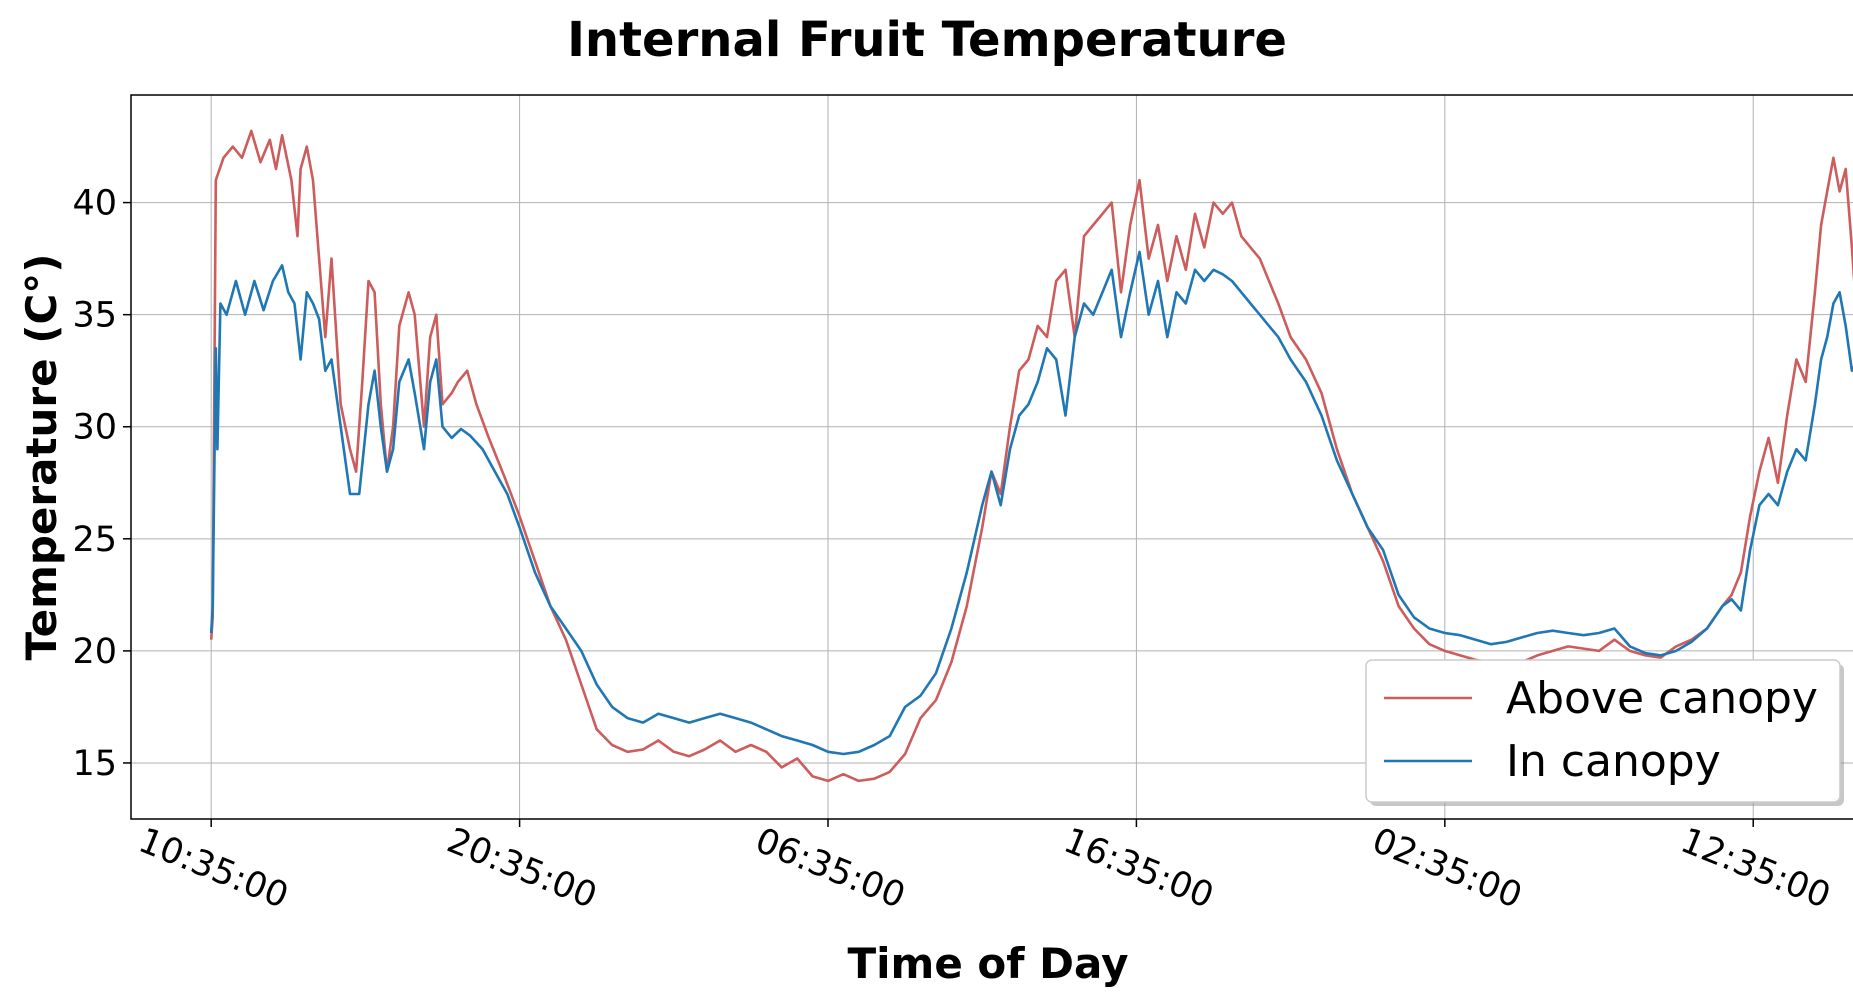 The height and width of the screenshot is (996, 1853). I want to click on y-tick-label: 30, so click(94, 428).